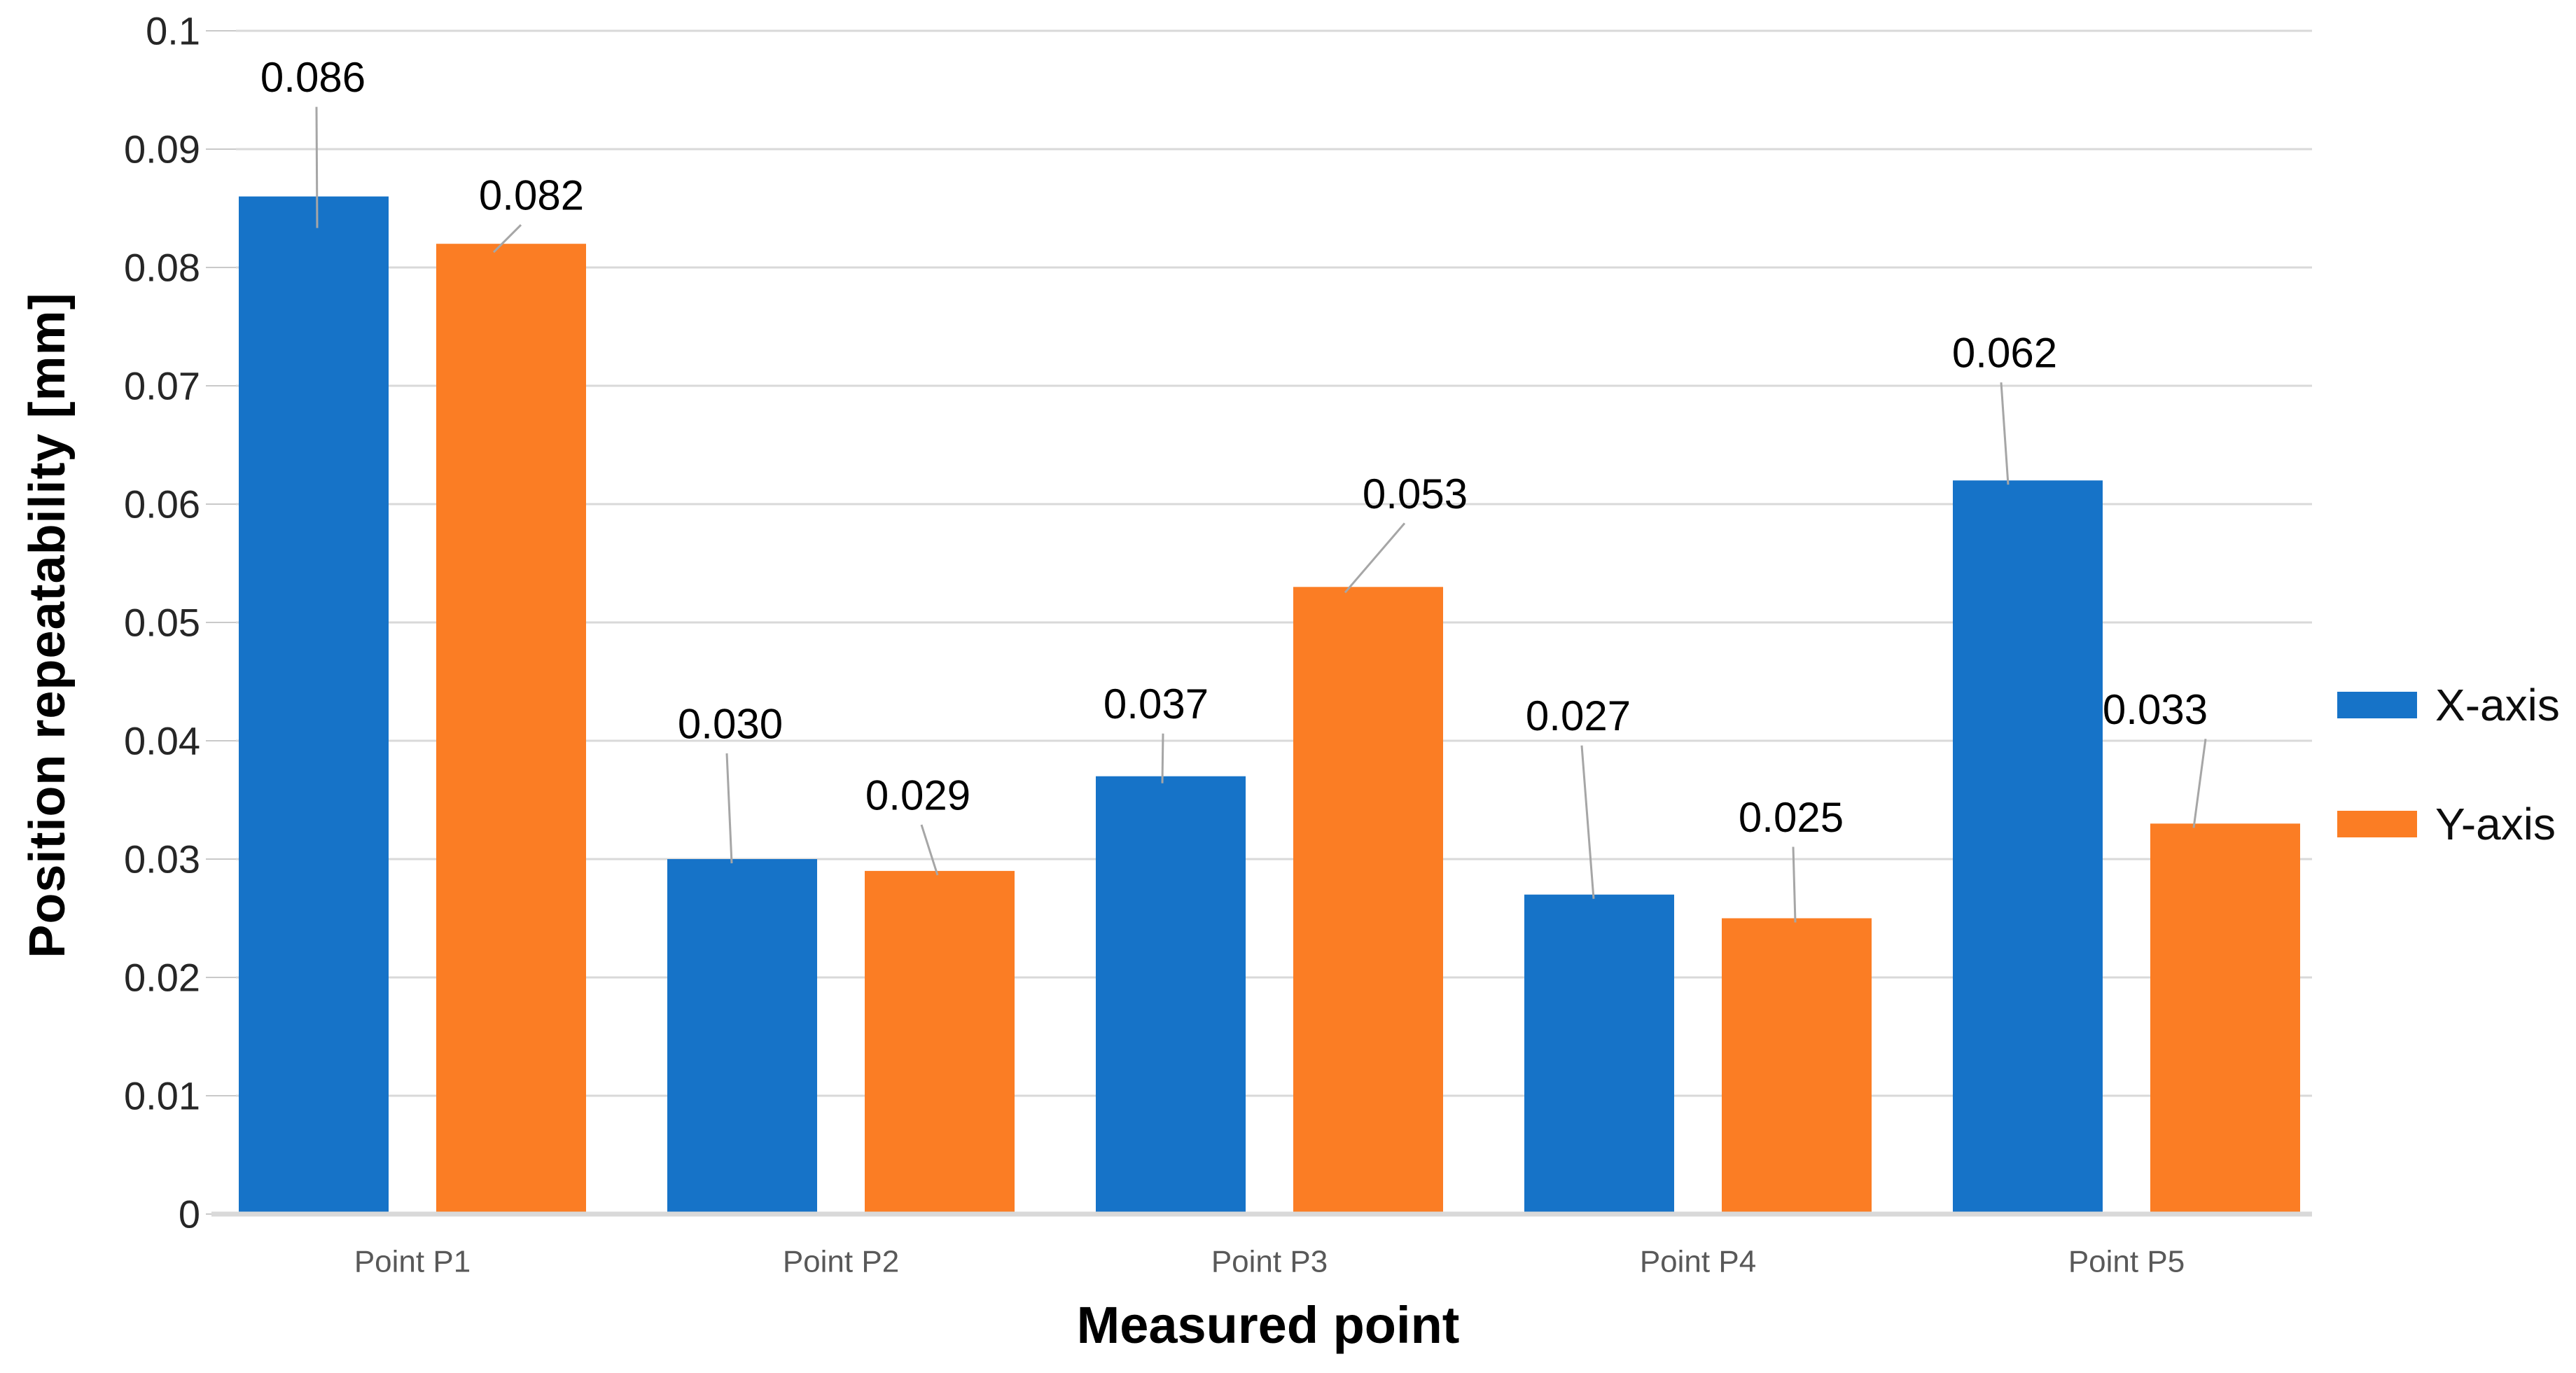  I want to click on bar-x-axis-p4, so click(1599, 1054).